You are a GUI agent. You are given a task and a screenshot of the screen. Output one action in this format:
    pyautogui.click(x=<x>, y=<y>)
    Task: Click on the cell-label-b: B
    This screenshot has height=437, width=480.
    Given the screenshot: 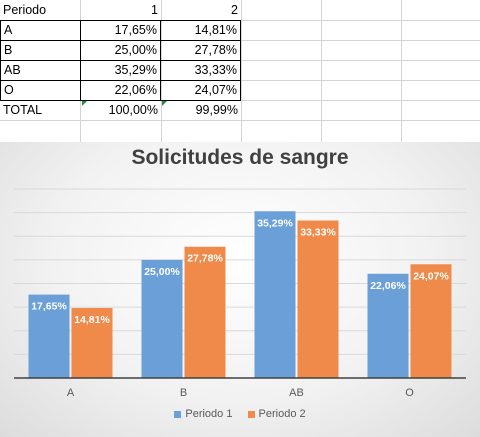 What is the action you would take?
    pyautogui.click(x=40, y=51)
    